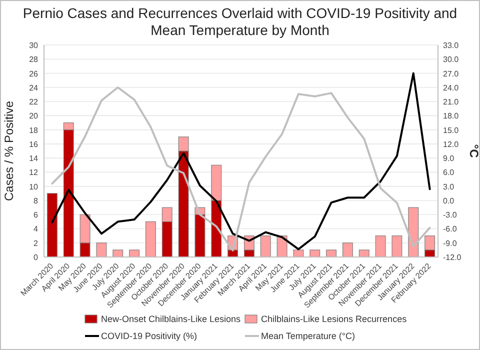  What do you see at coordinates (171, 319) in the screenshot?
I see `legend-label: New-Onset Chilblains-Like Lesions` at bounding box center [171, 319].